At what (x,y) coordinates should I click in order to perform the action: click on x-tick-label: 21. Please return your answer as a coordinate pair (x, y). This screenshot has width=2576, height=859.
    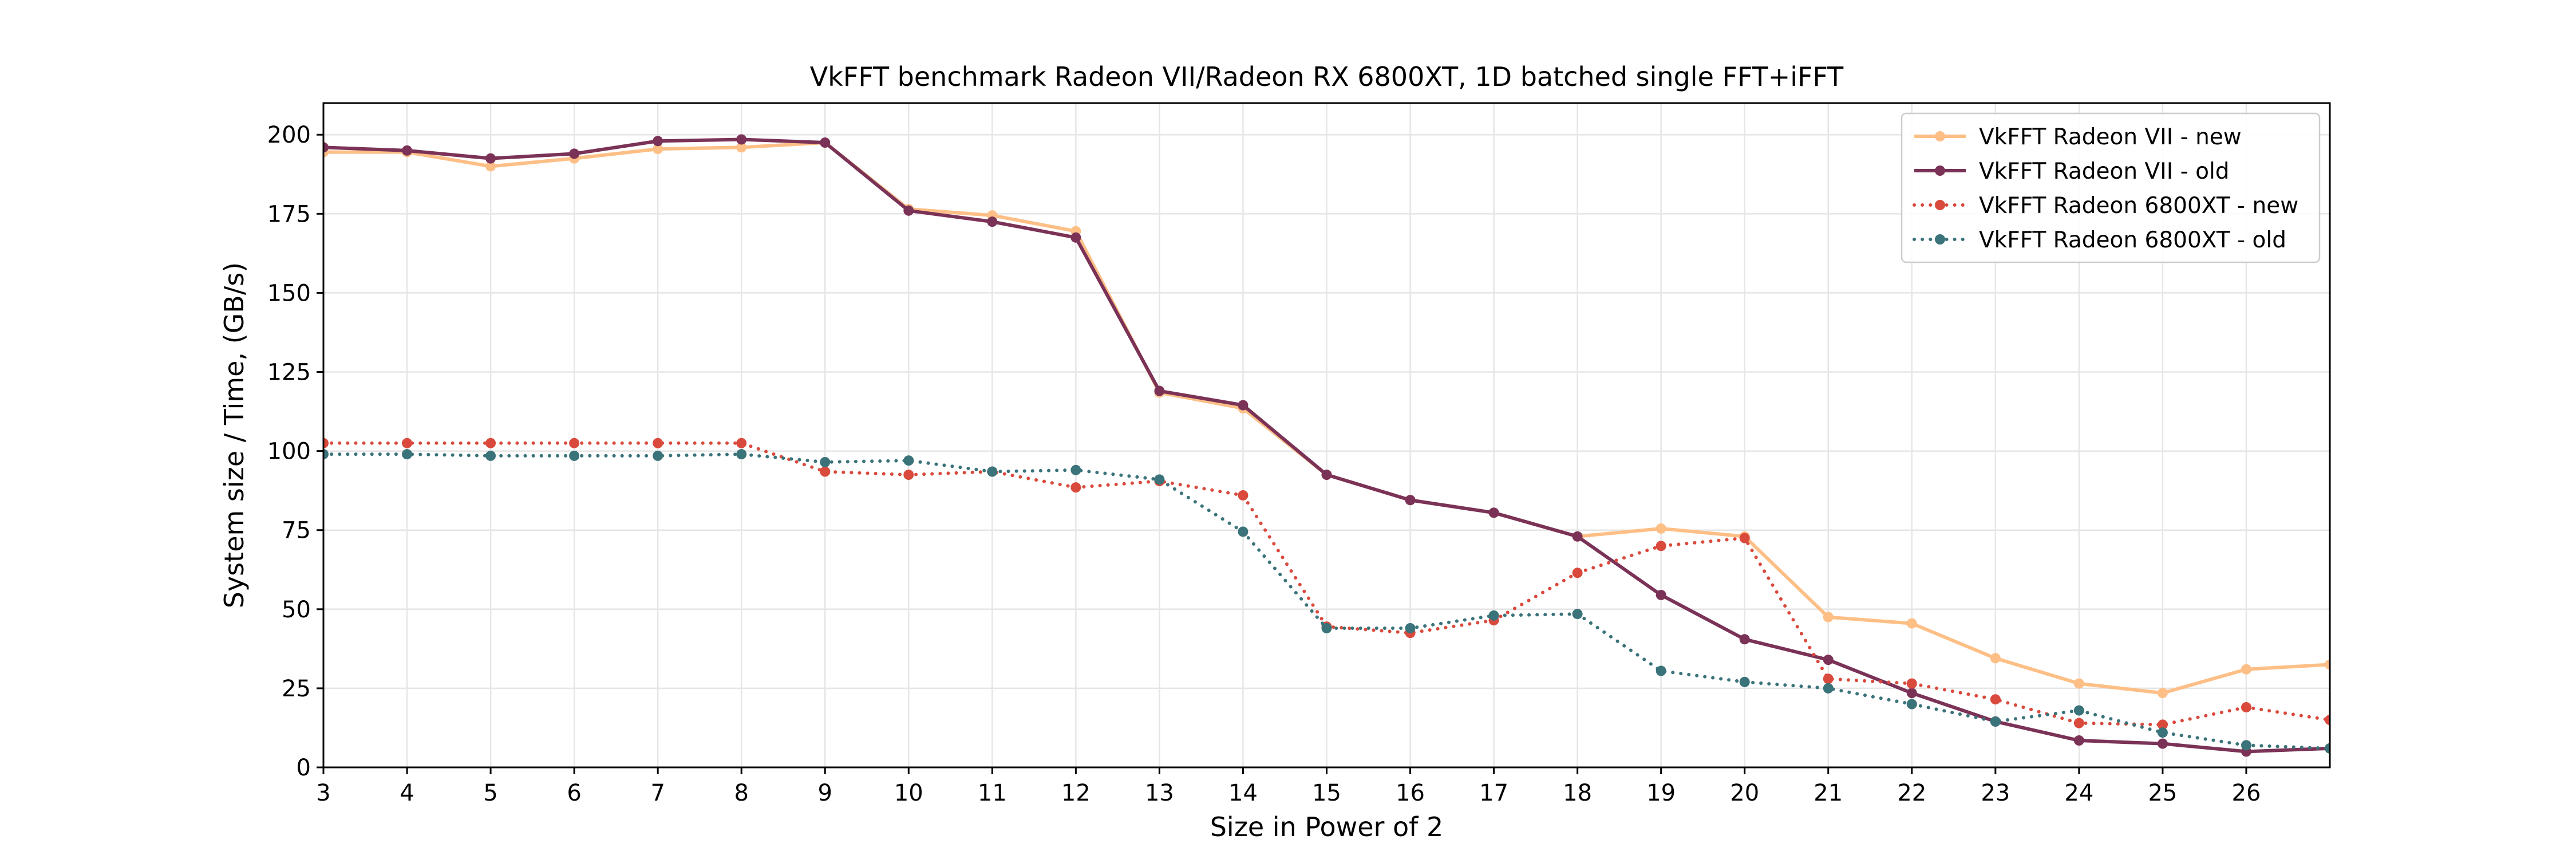
    Looking at the image, I should click on (1828, 793).